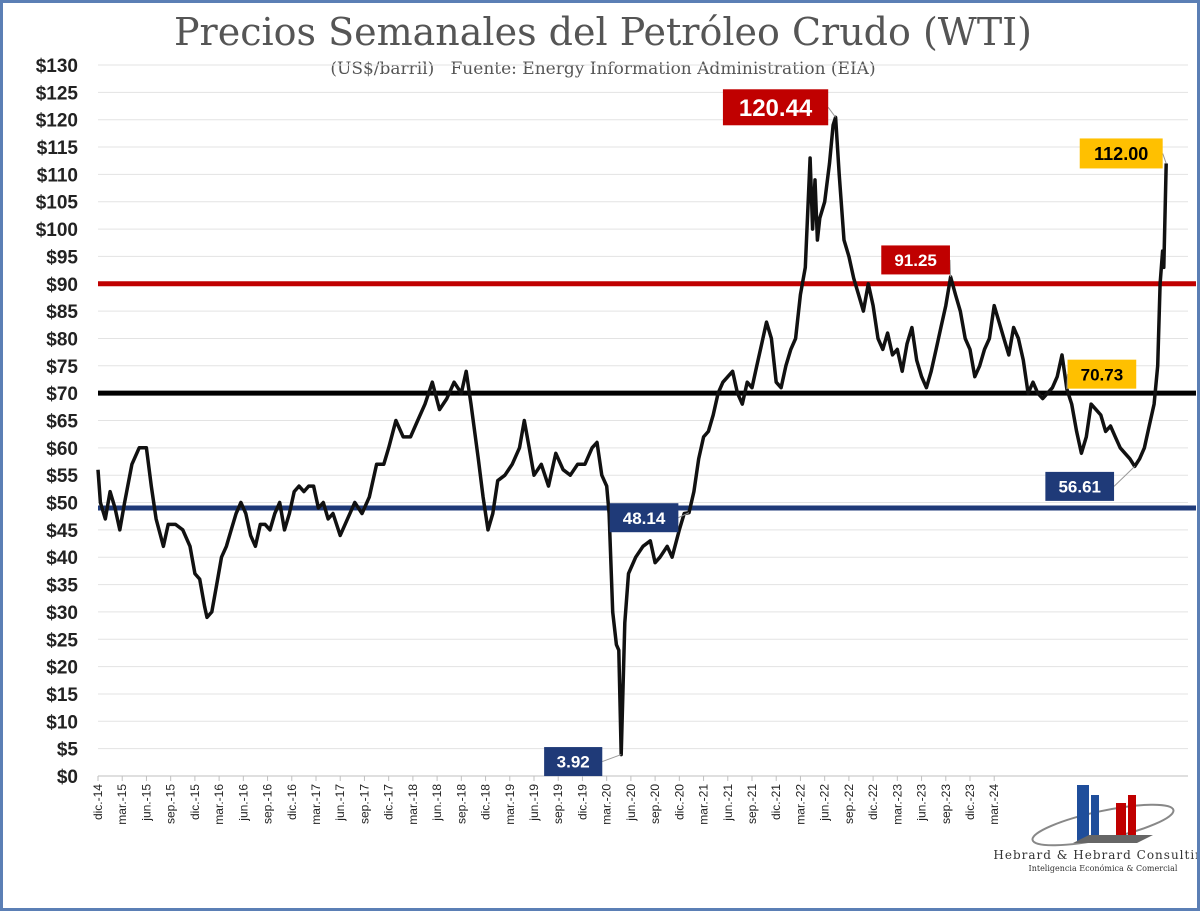  I want to click on callout-label: 70.73, so click(1102, 374).